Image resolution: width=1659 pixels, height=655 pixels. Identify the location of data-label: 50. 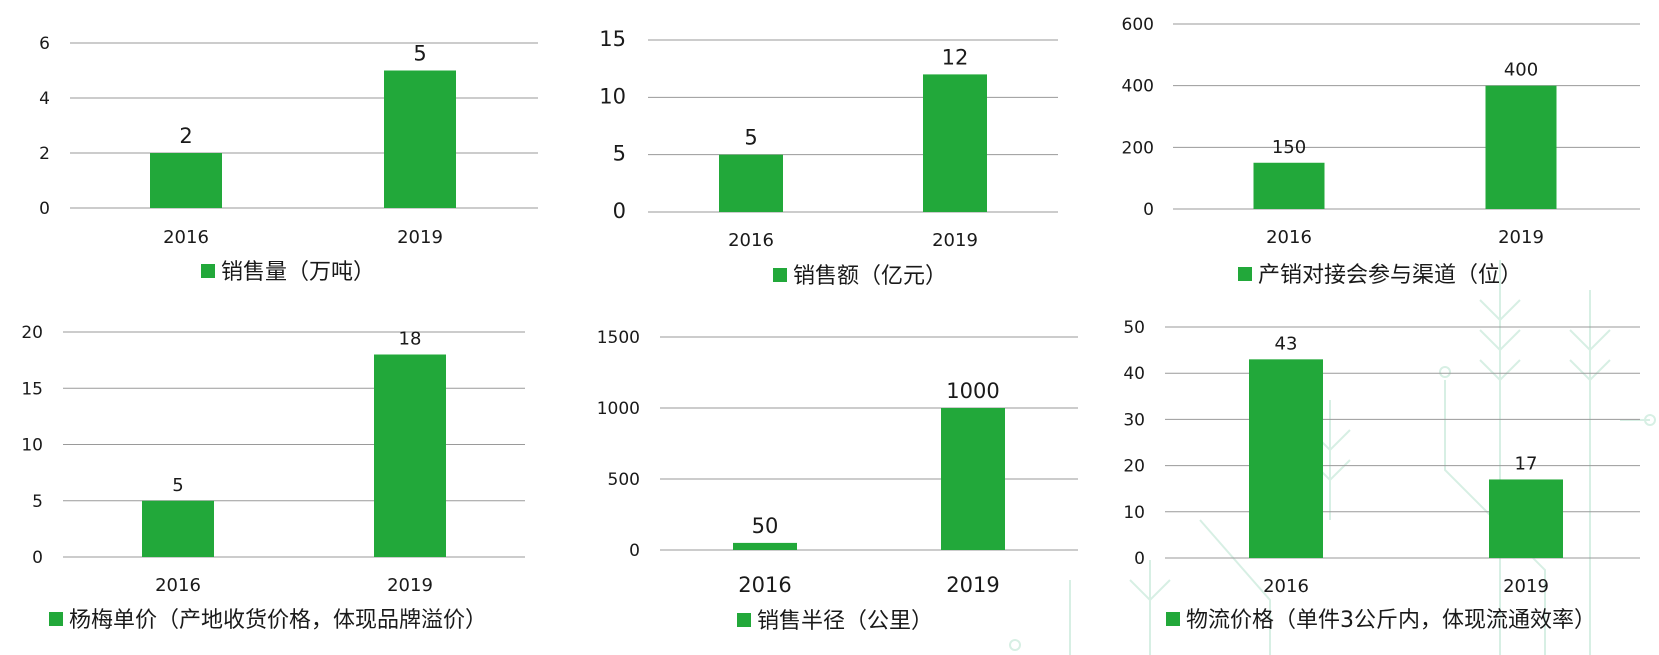
(765, 526).